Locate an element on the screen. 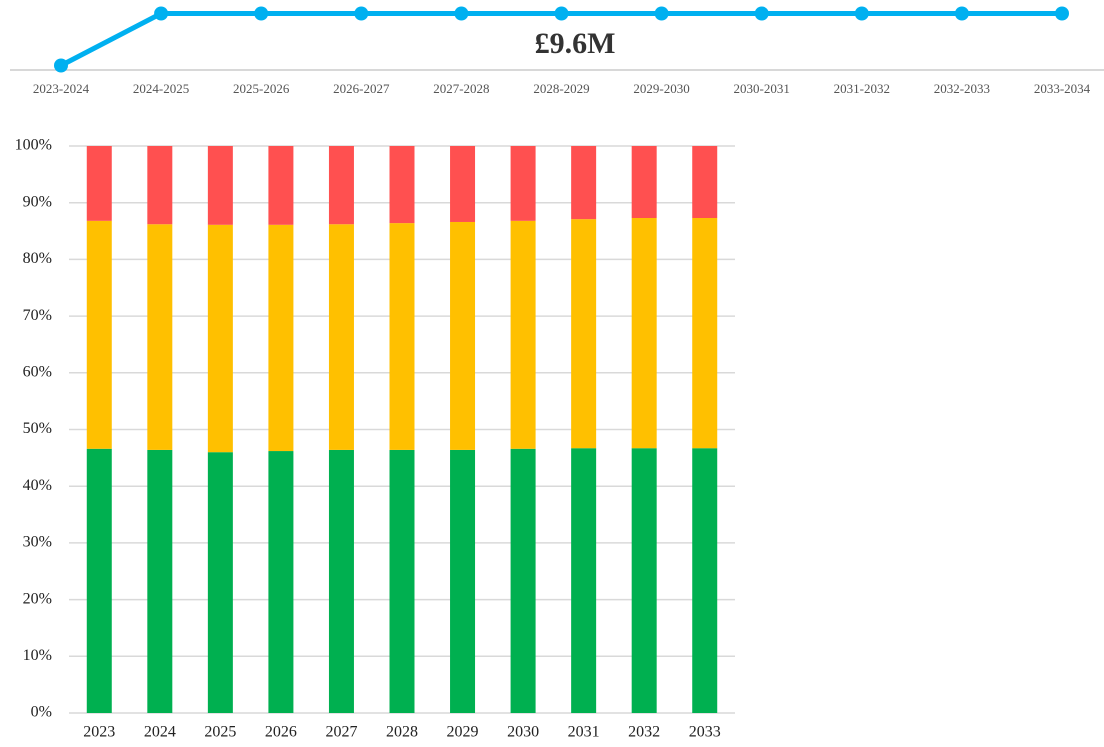 Image resolution: width=1104 pixels, height=747 pixels. x-tick-label: 2023 is located at coordinates (99, 732).